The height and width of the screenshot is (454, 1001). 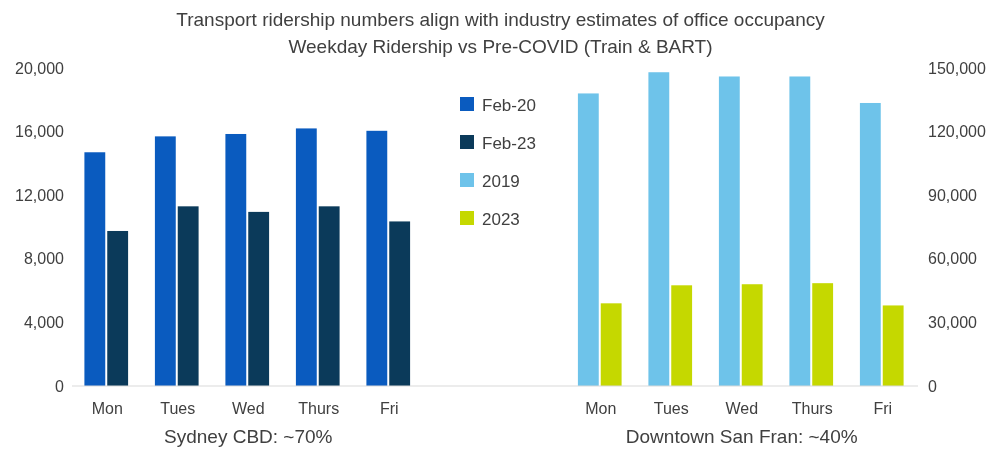 What do you see at coordinates (40, 195) in the screenshot?
I see `y-tick-label: 12,000` at bounding box center [40, 195].